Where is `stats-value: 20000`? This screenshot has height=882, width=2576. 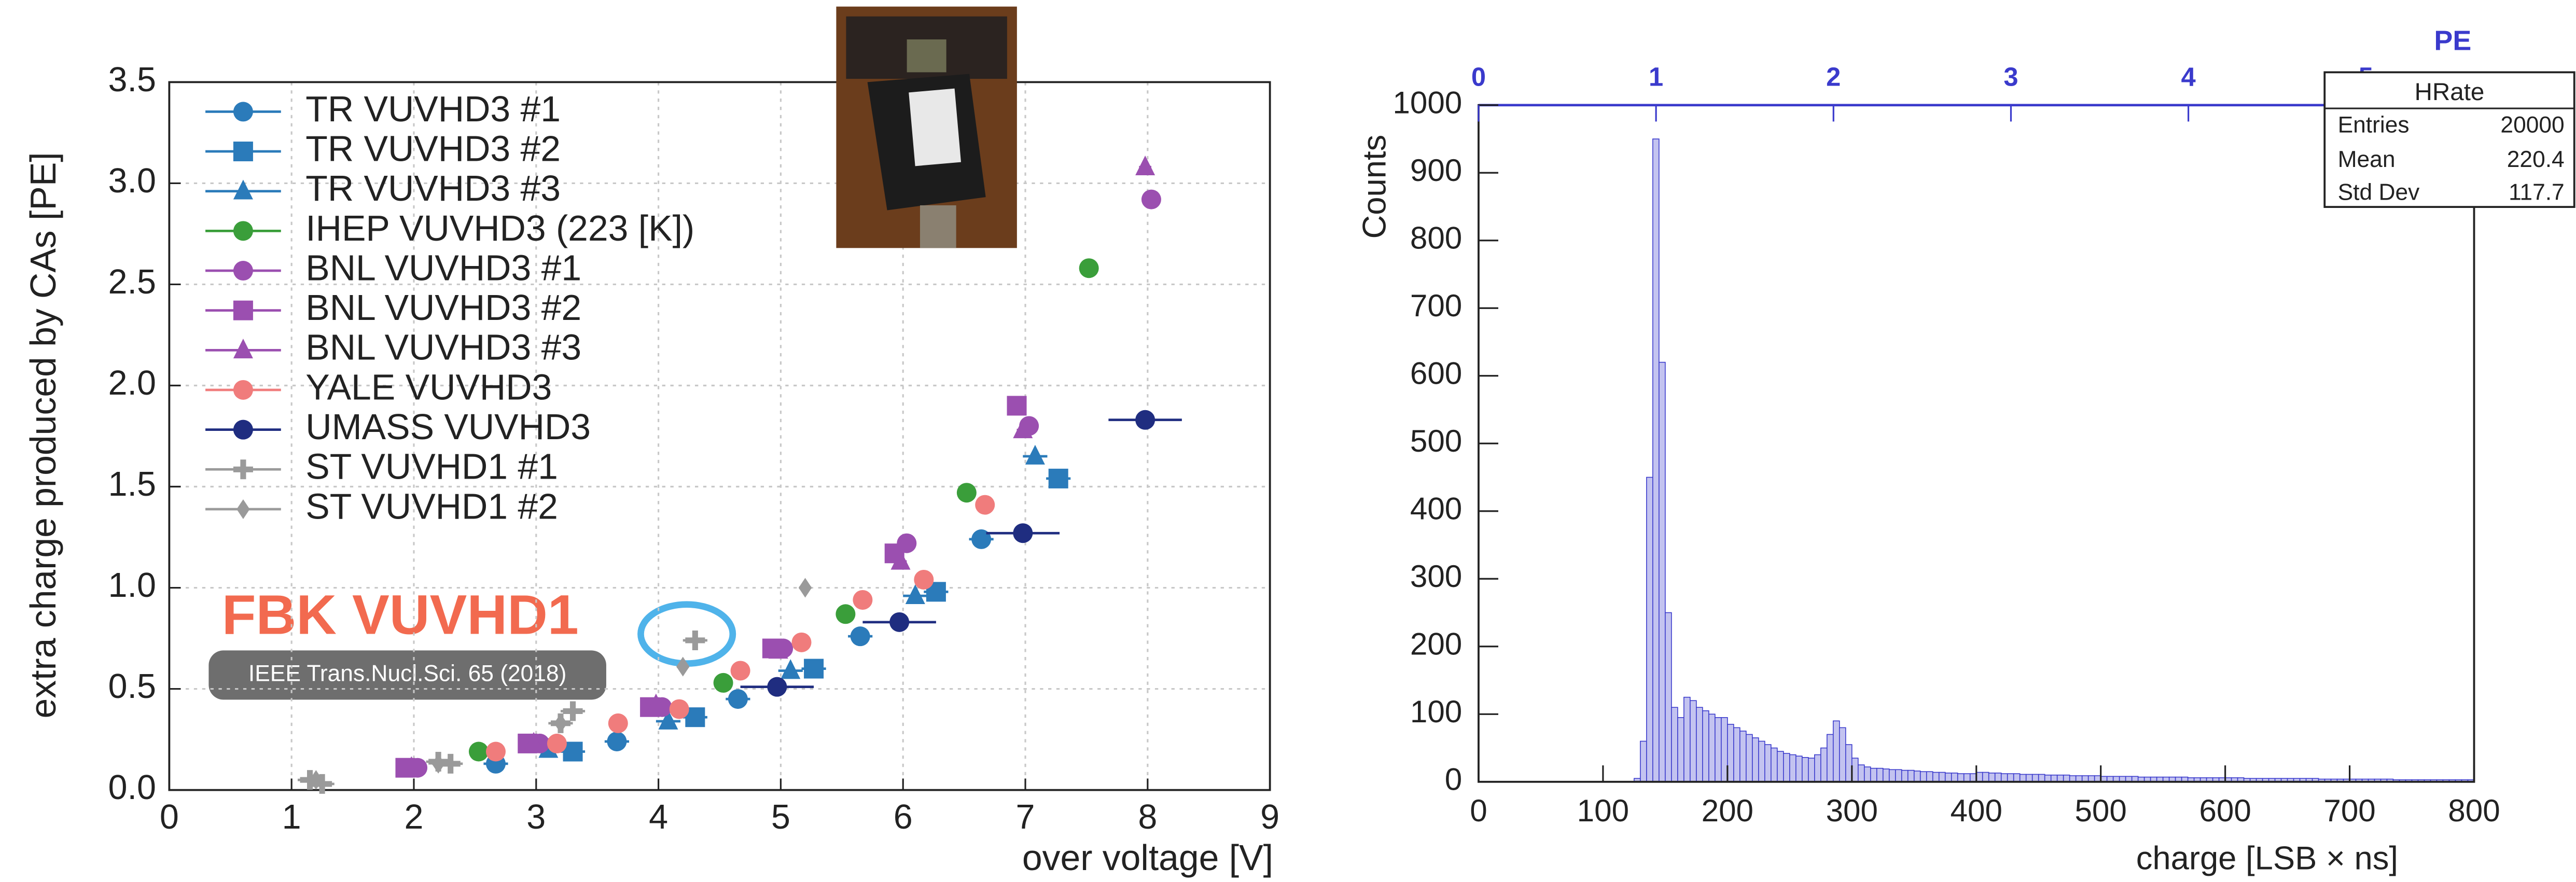
stats-value: 20000 is located at coordinates (2532, 125).